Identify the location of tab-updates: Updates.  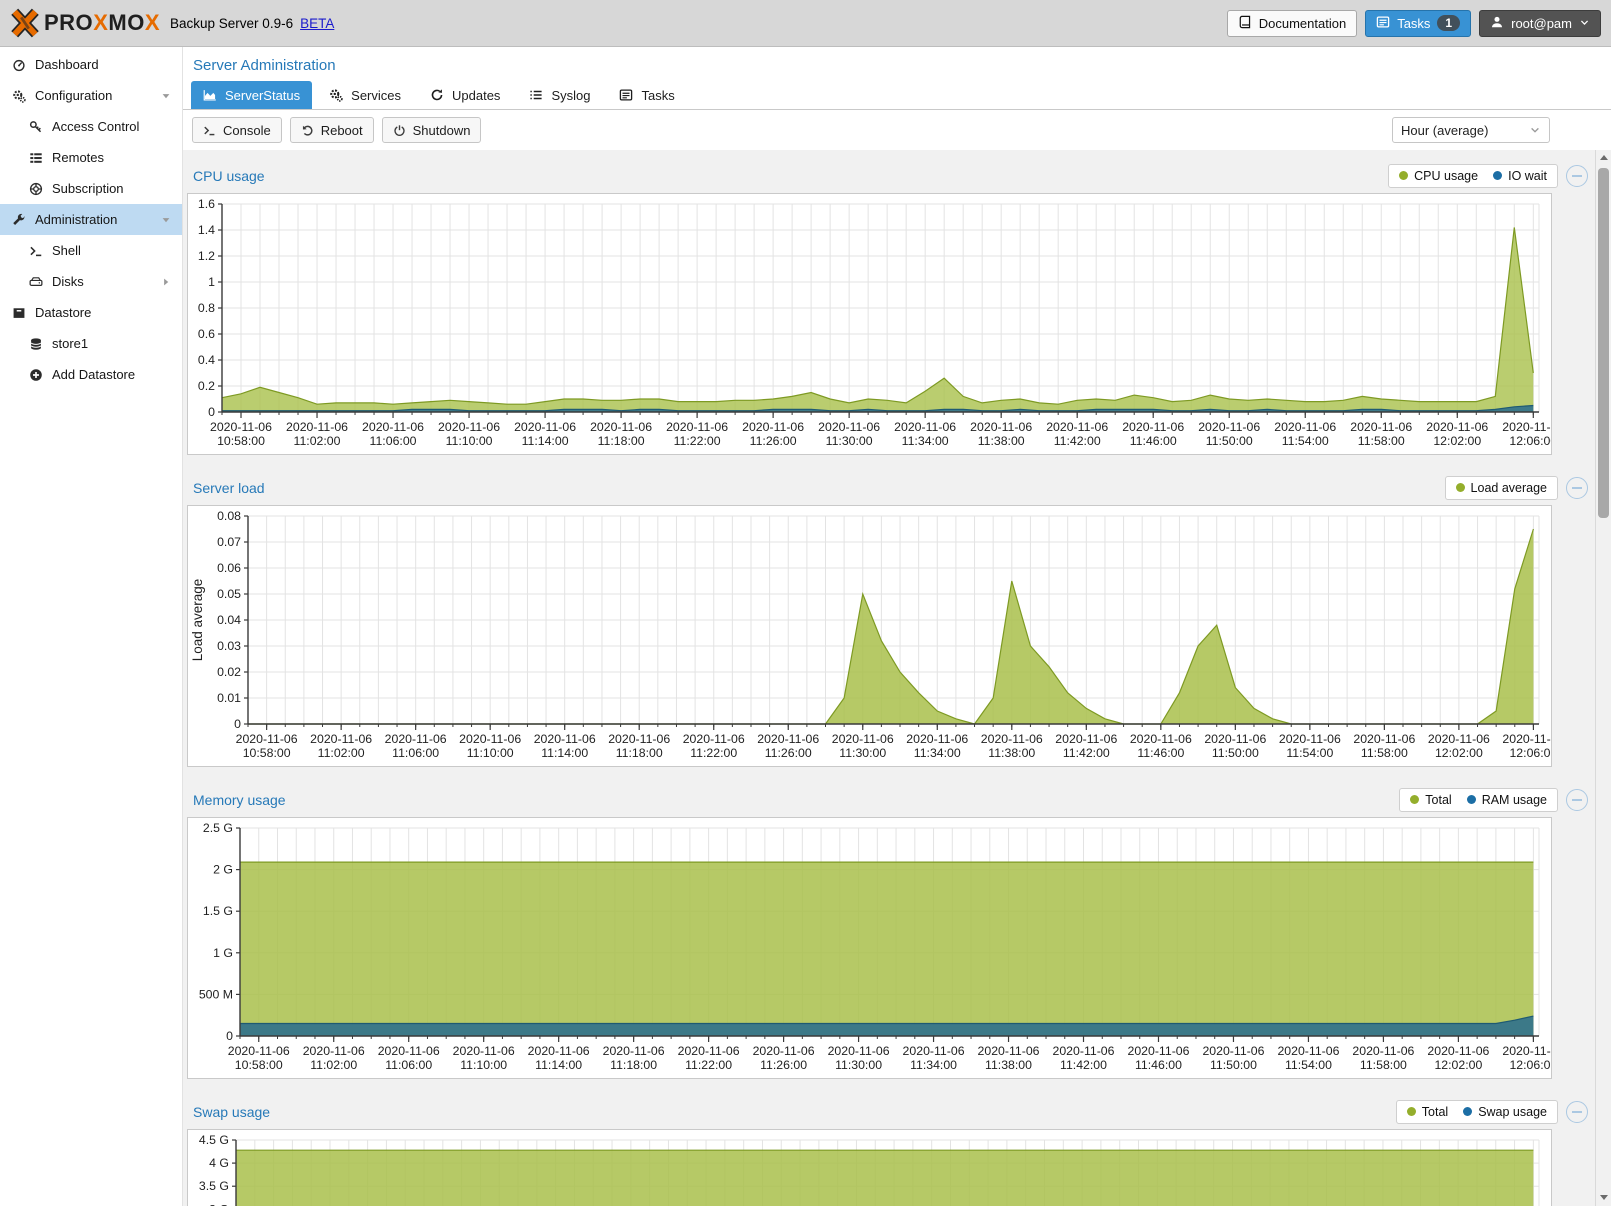
(465, 95).